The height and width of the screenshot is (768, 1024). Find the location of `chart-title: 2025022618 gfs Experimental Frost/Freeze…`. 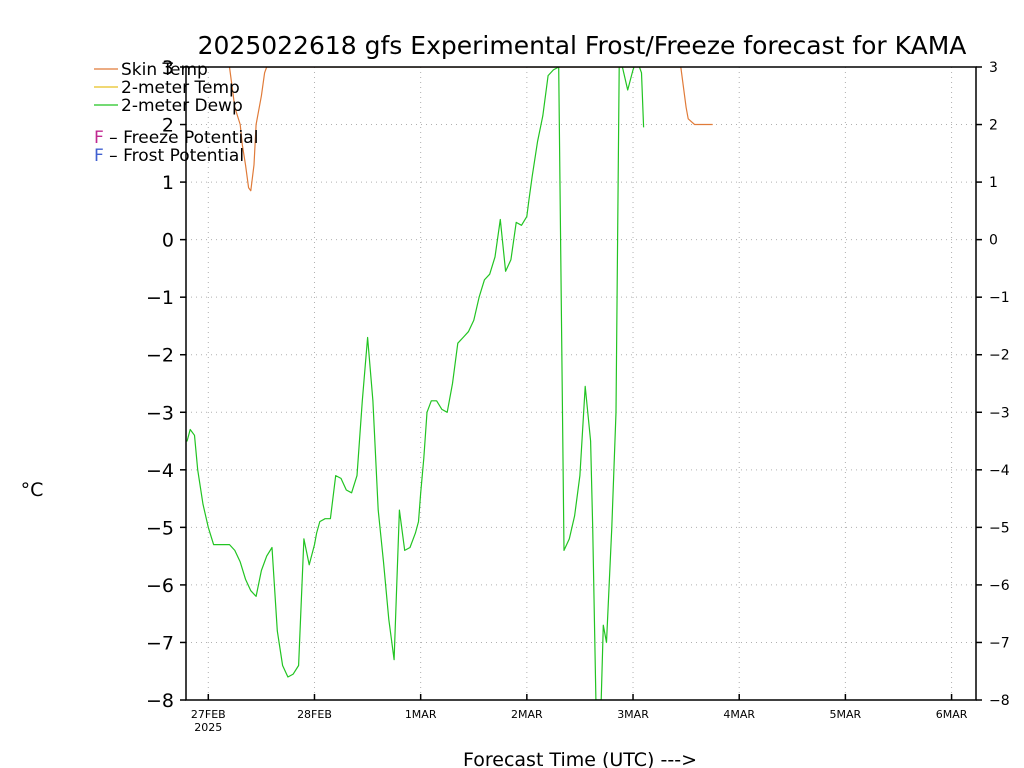

chart-title: 2025022618 gfs Experimental Frost/Freeze… is located at coordinates (582, 45).